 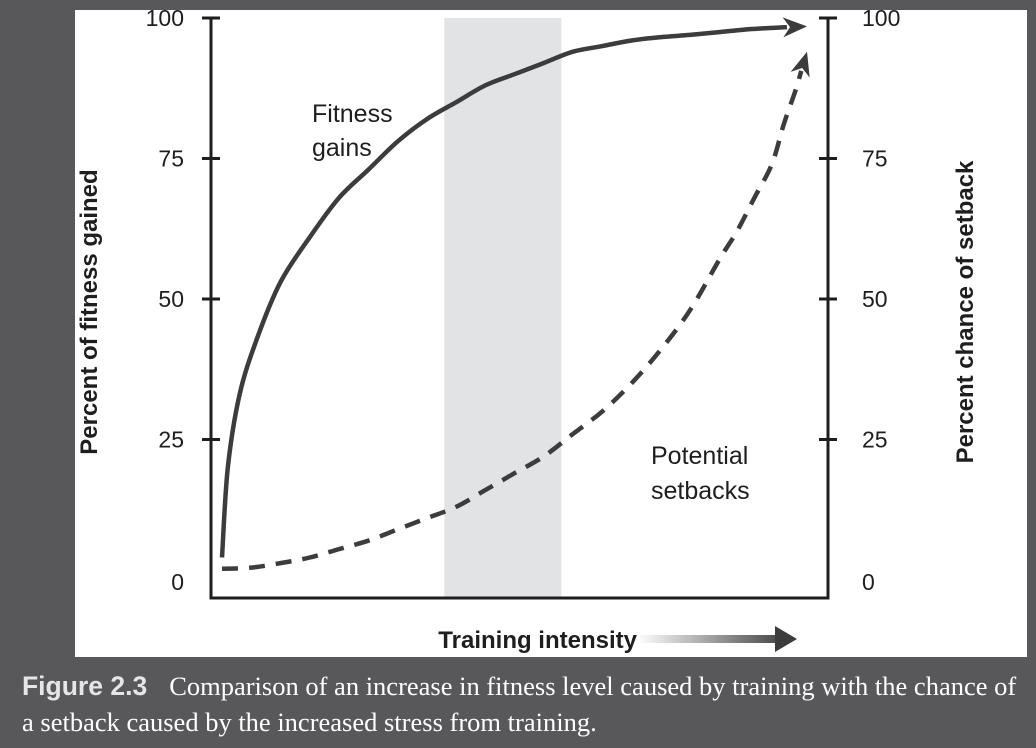 I want to click on right-axis-title: Percent chance of setback, so click(x=965, y=311).